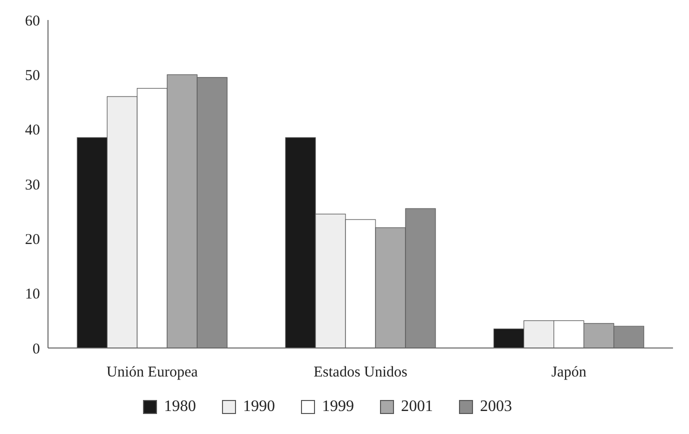  What do you see at coordinates (152, 372) in the screenshot?
I see `x-tick-label: Unión Europea` at bounding box center [152, 372].